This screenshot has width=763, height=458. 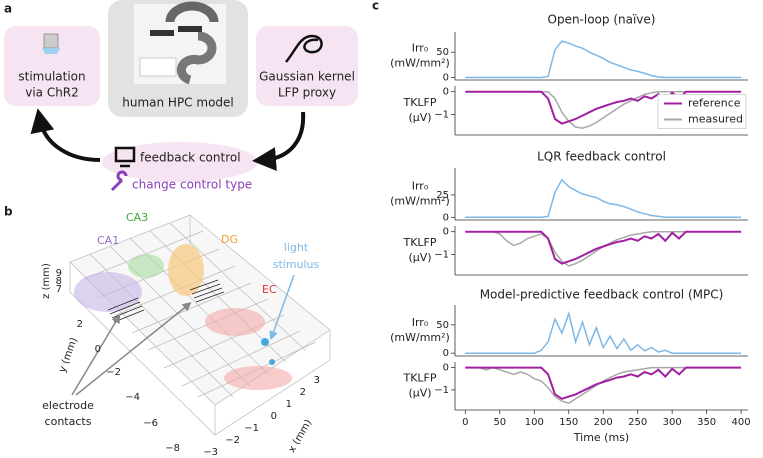 What do you see at coordinates (51, 77) in the screenshot?
I see `stim-text: stimulation` at bounding box center [51, 77].